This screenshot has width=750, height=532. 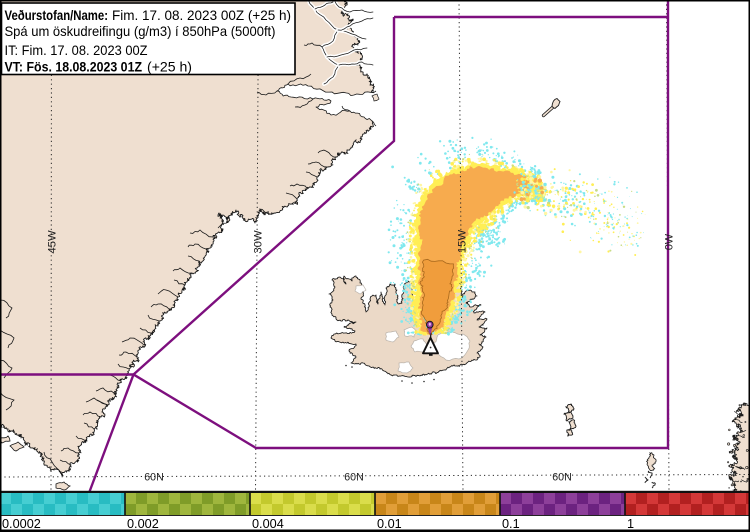 What do you see at coordinates (268, 524) in the screenshot?
I see `svg-text: 0.004` at bounding box center [268, 524].